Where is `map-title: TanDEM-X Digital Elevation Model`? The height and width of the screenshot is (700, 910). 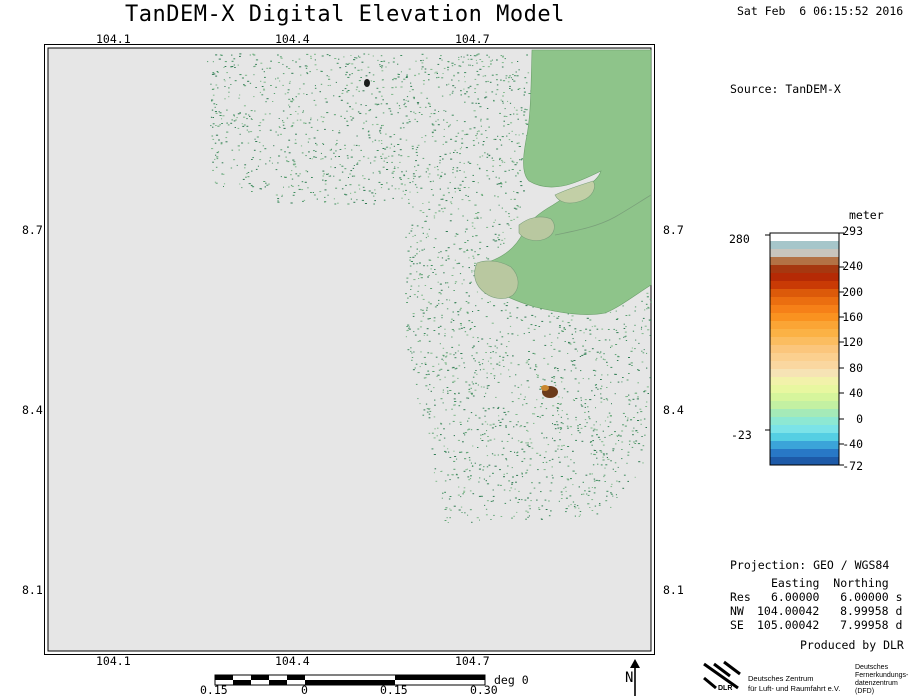
map-title: TanDEM-X Digital Elevation Model is located at coordinates (345, 14).